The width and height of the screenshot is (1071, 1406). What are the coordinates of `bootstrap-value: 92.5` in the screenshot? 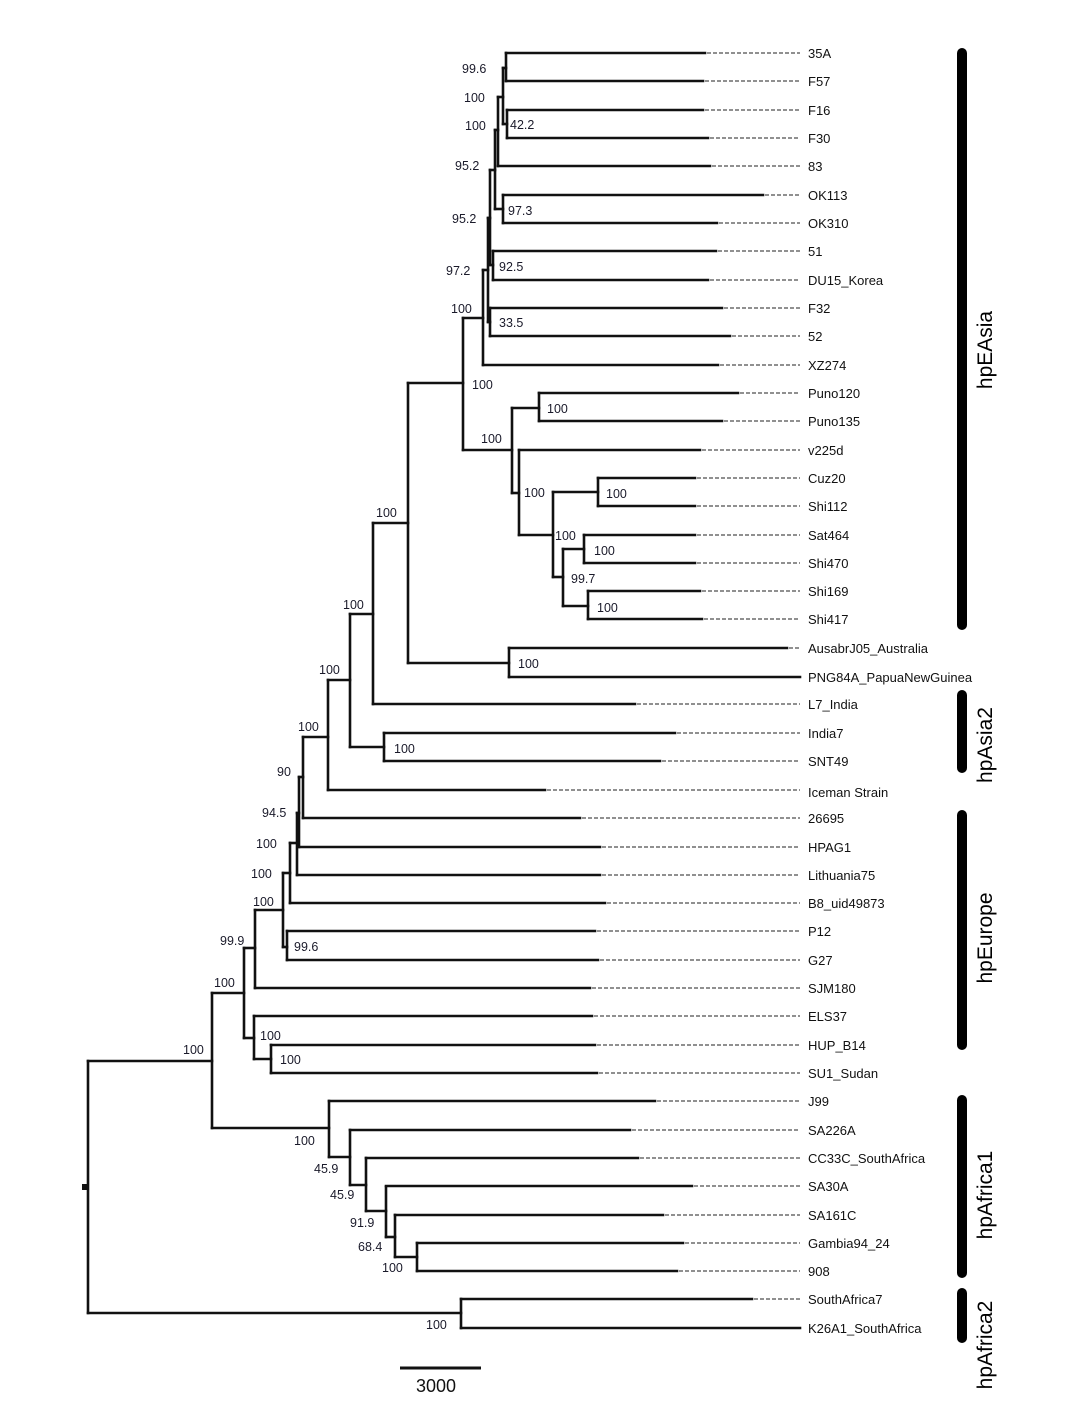 It's located at (511, 267).